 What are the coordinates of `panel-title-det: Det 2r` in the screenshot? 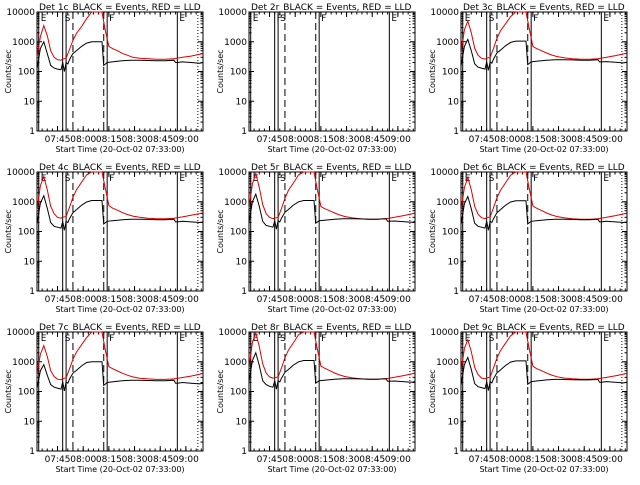 It's located at (265, 8).